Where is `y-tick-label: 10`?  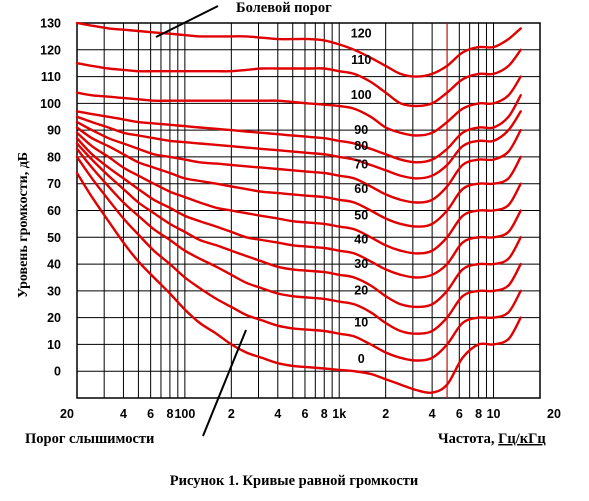
y-tick-label: 10 is located at coordinates (54, 345).